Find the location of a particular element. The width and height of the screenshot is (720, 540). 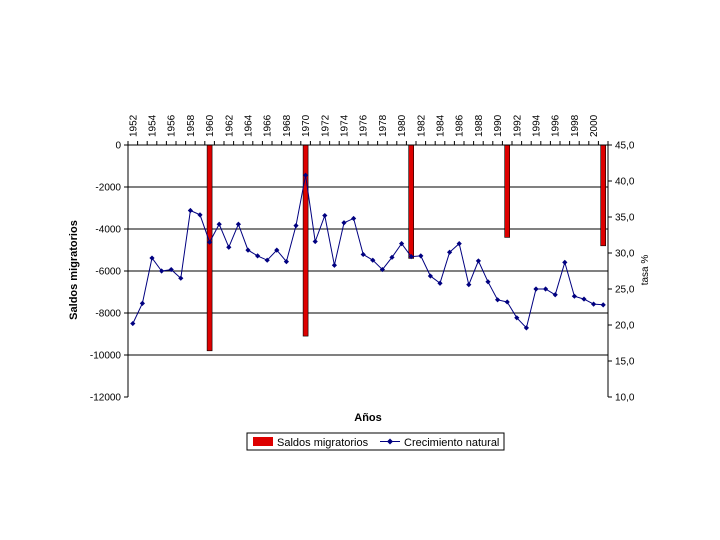

legend-label-crecimiento: Crecimiento natural is located at coordinates (451, 443).